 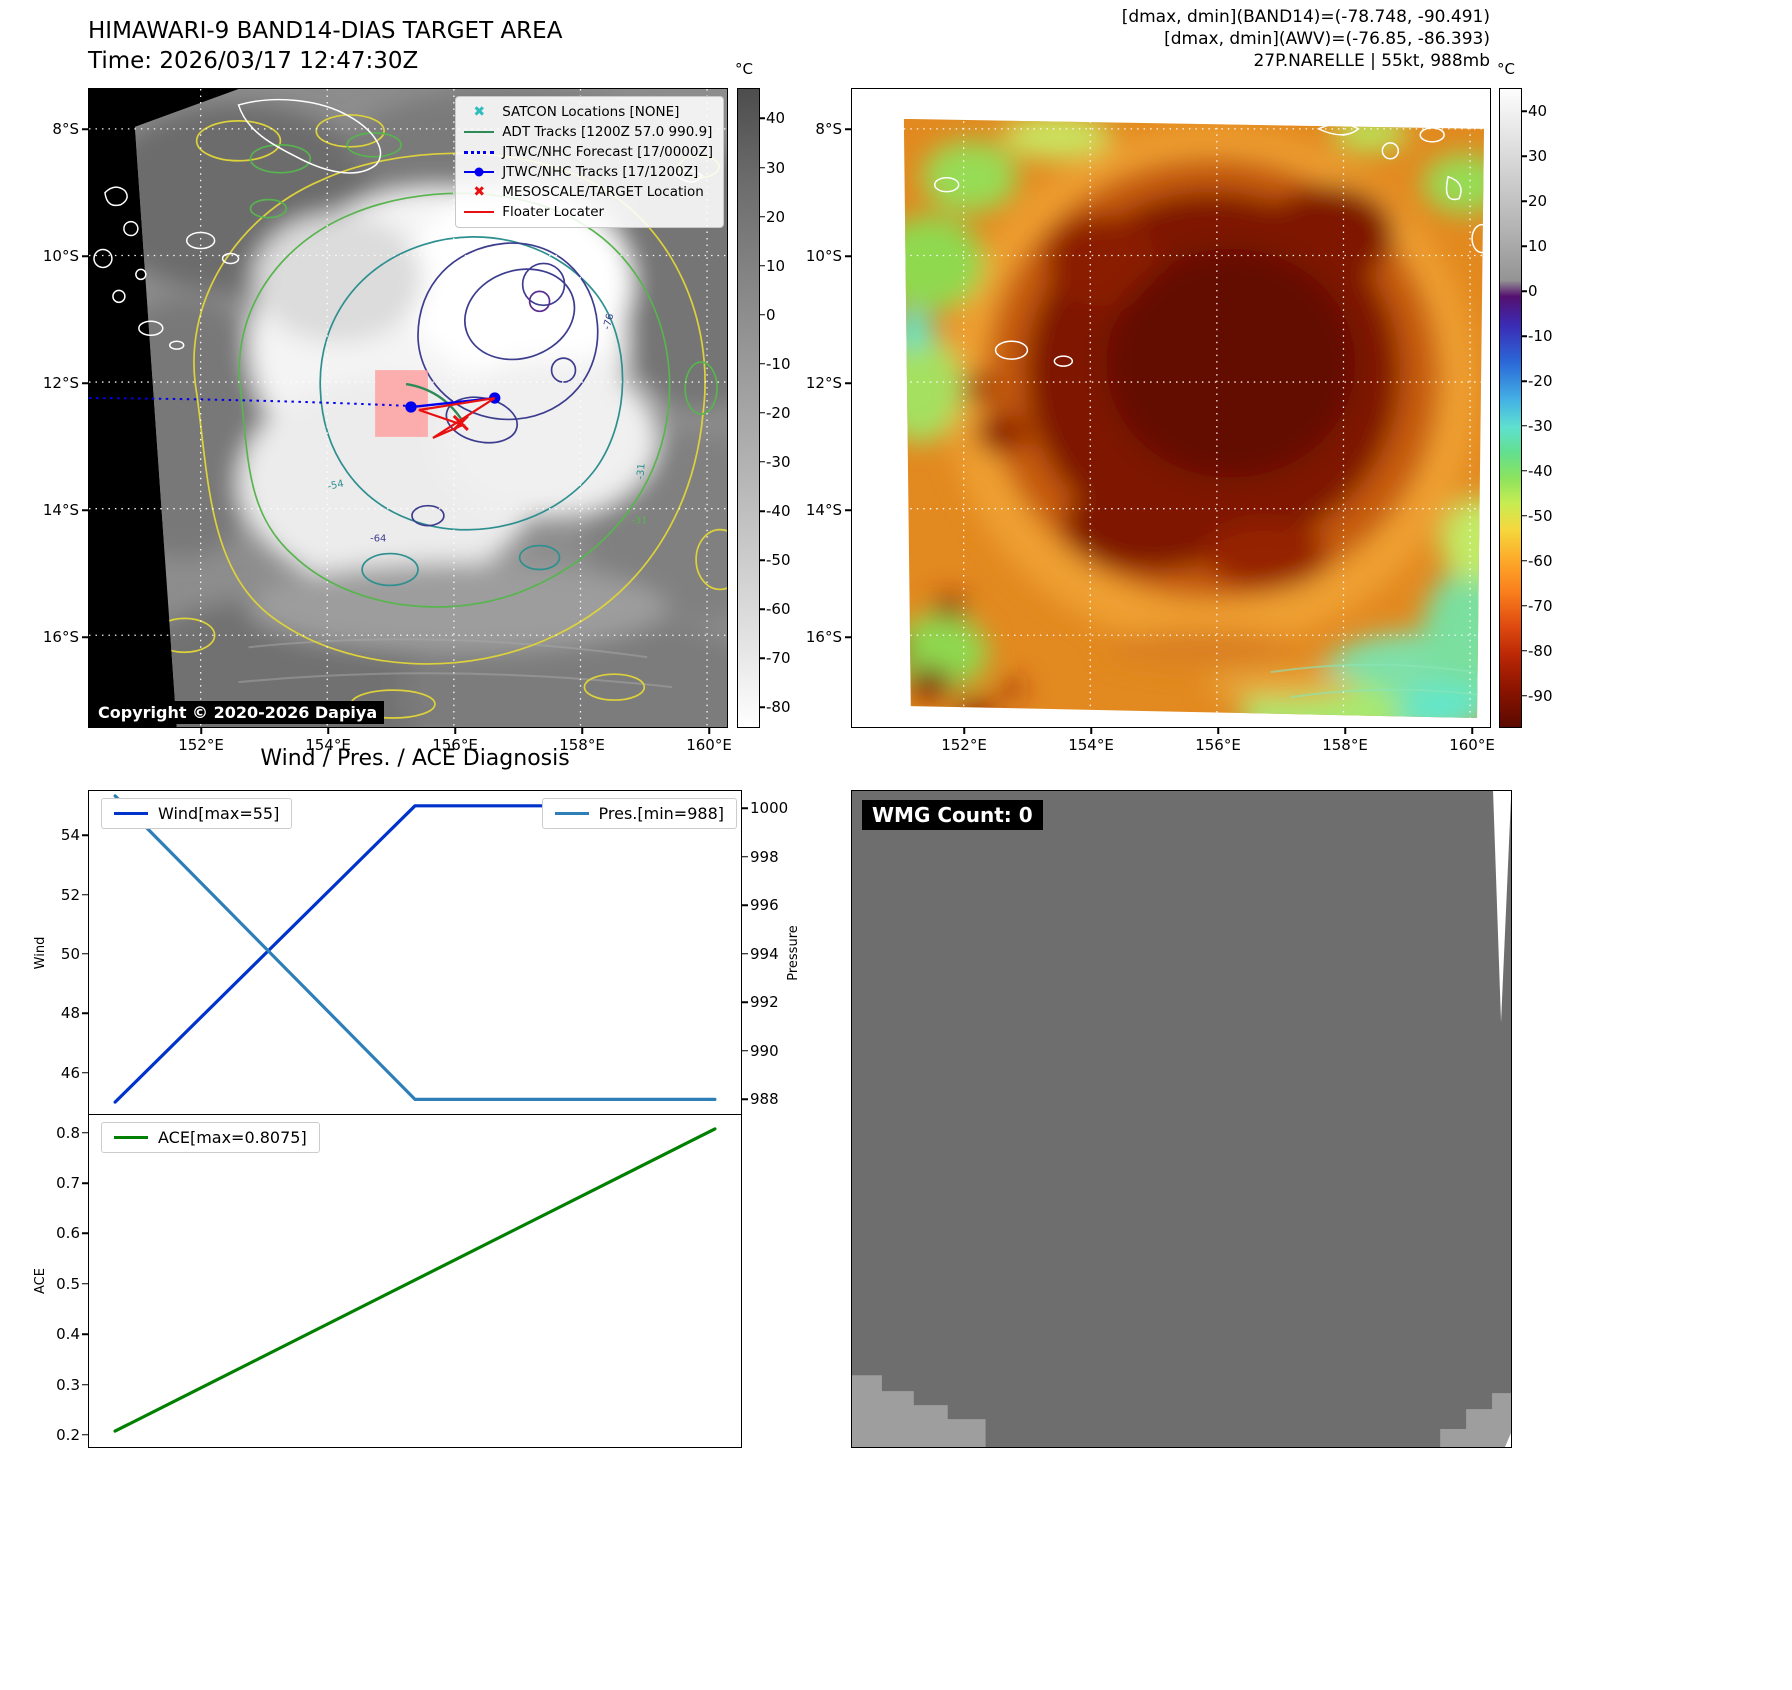 I want to click on pressure-axis-label: Pressure, so click(x=793, y=952).